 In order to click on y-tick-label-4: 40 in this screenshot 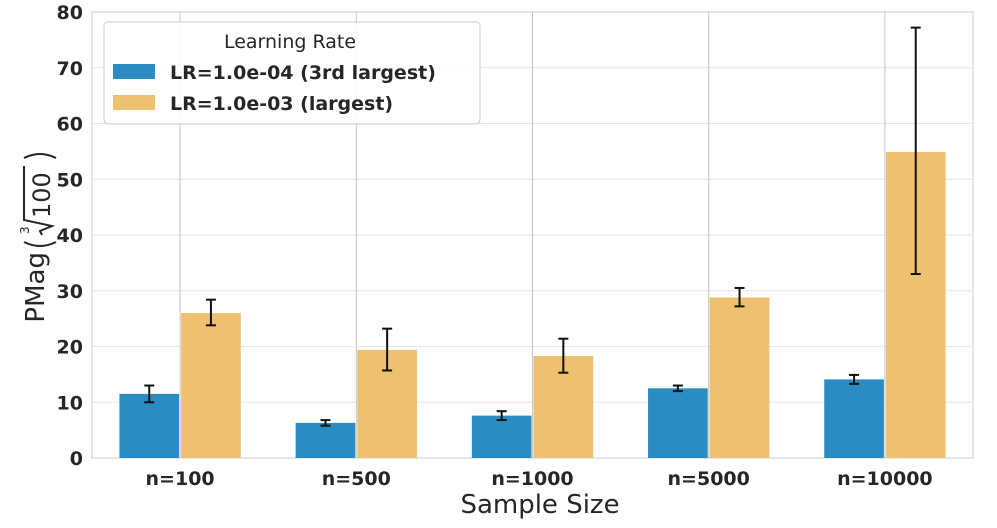, I will do `click(70, 236)`.